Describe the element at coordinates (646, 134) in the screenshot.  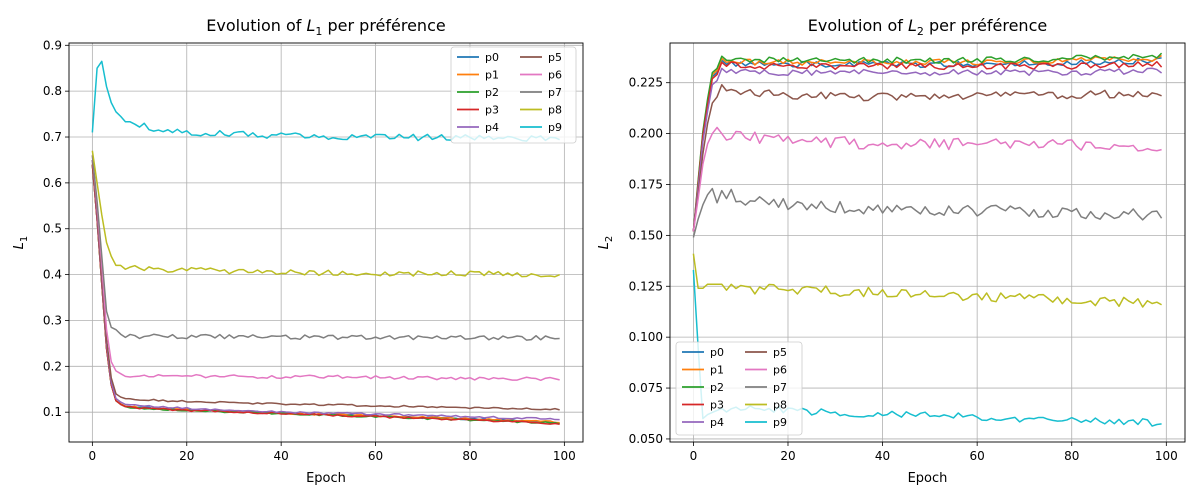
I see `y-tick-label: 0.200` at that location.